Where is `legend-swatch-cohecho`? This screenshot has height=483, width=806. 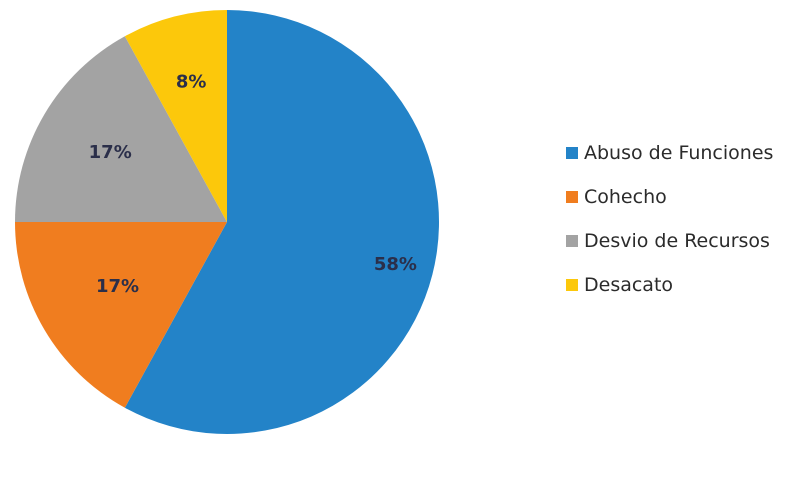
legend-swatch-cohecho is located at coordinates (572, 197).